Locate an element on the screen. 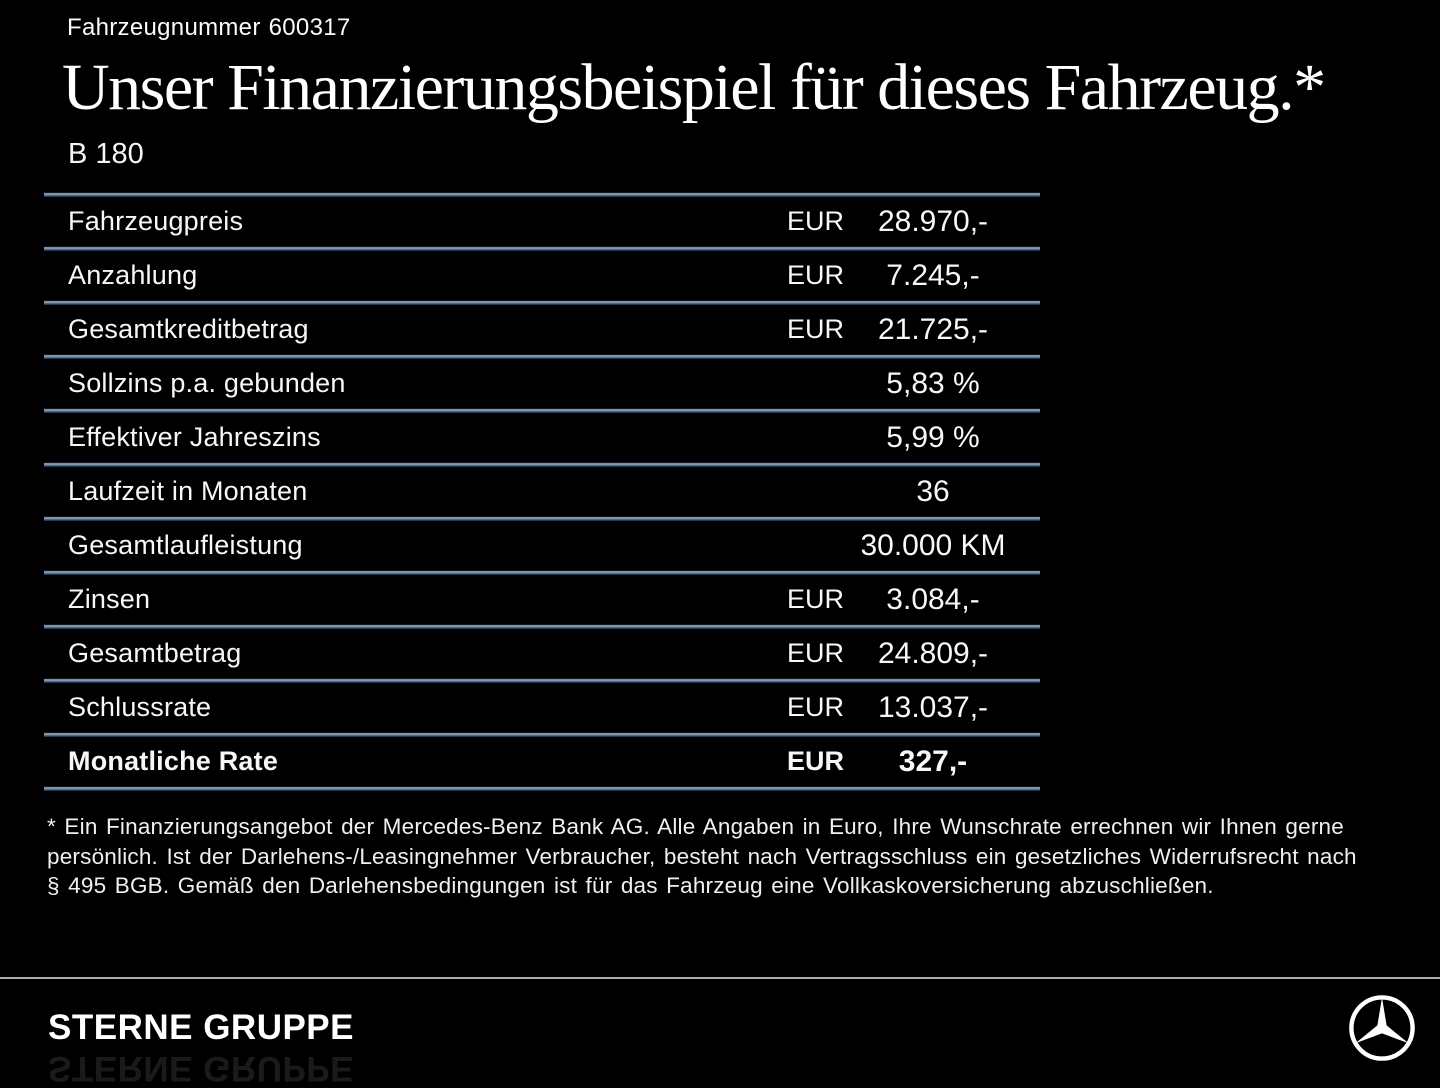 Image resolution: width=1440 pixels, height=1088 pixels. row-label: Sollzins p.a. gebunden is located at coordinates (207, 383).